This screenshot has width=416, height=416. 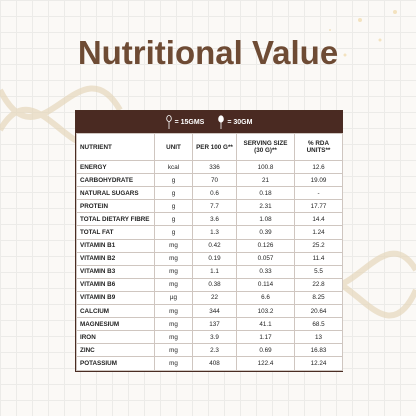 I want to click on table-cell: 68.5, so click(x=318, y=324).